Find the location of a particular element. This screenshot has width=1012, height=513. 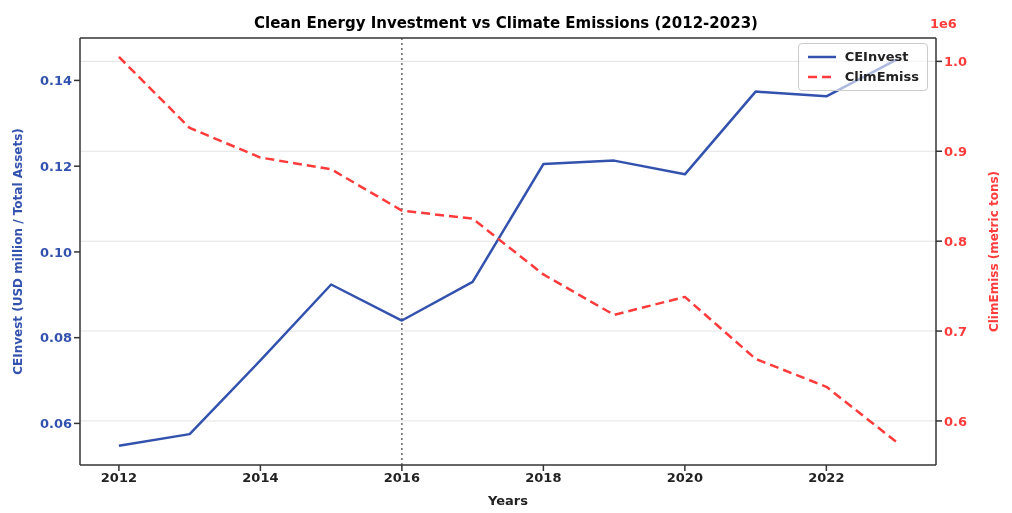

y-tick-label: 0.10 is located at coordinates (55, 252).